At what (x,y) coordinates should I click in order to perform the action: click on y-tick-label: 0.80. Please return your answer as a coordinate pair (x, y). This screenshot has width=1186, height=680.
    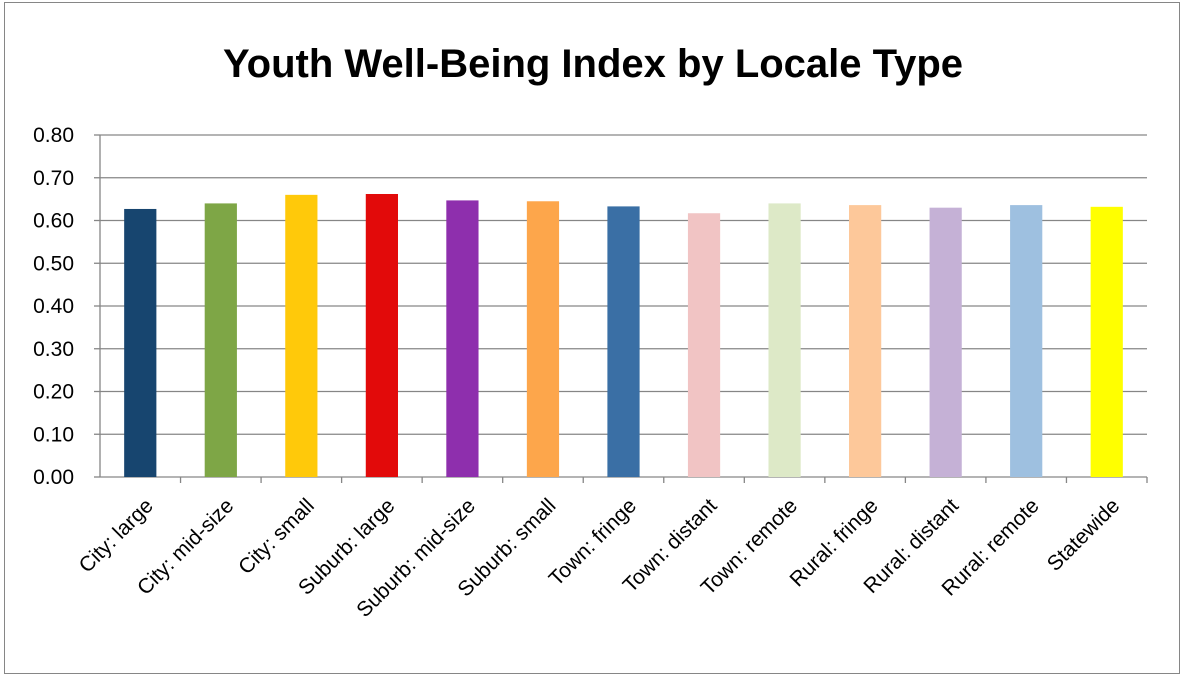
    Looking at the image, I should click on (53, 135).